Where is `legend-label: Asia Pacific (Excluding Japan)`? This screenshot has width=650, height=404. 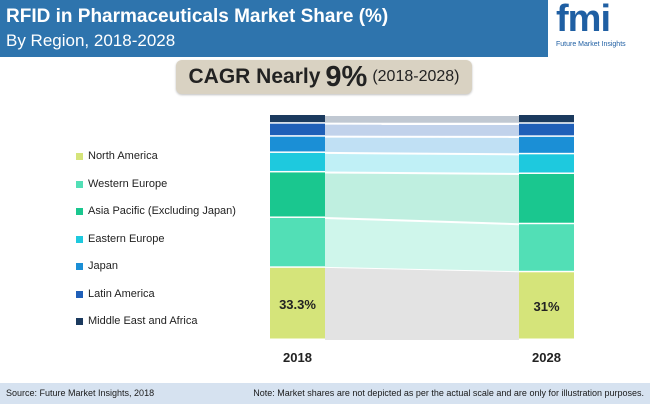 legend-label: Asia Pacific (Excluding Japan) is located at coordinates (162, 211).